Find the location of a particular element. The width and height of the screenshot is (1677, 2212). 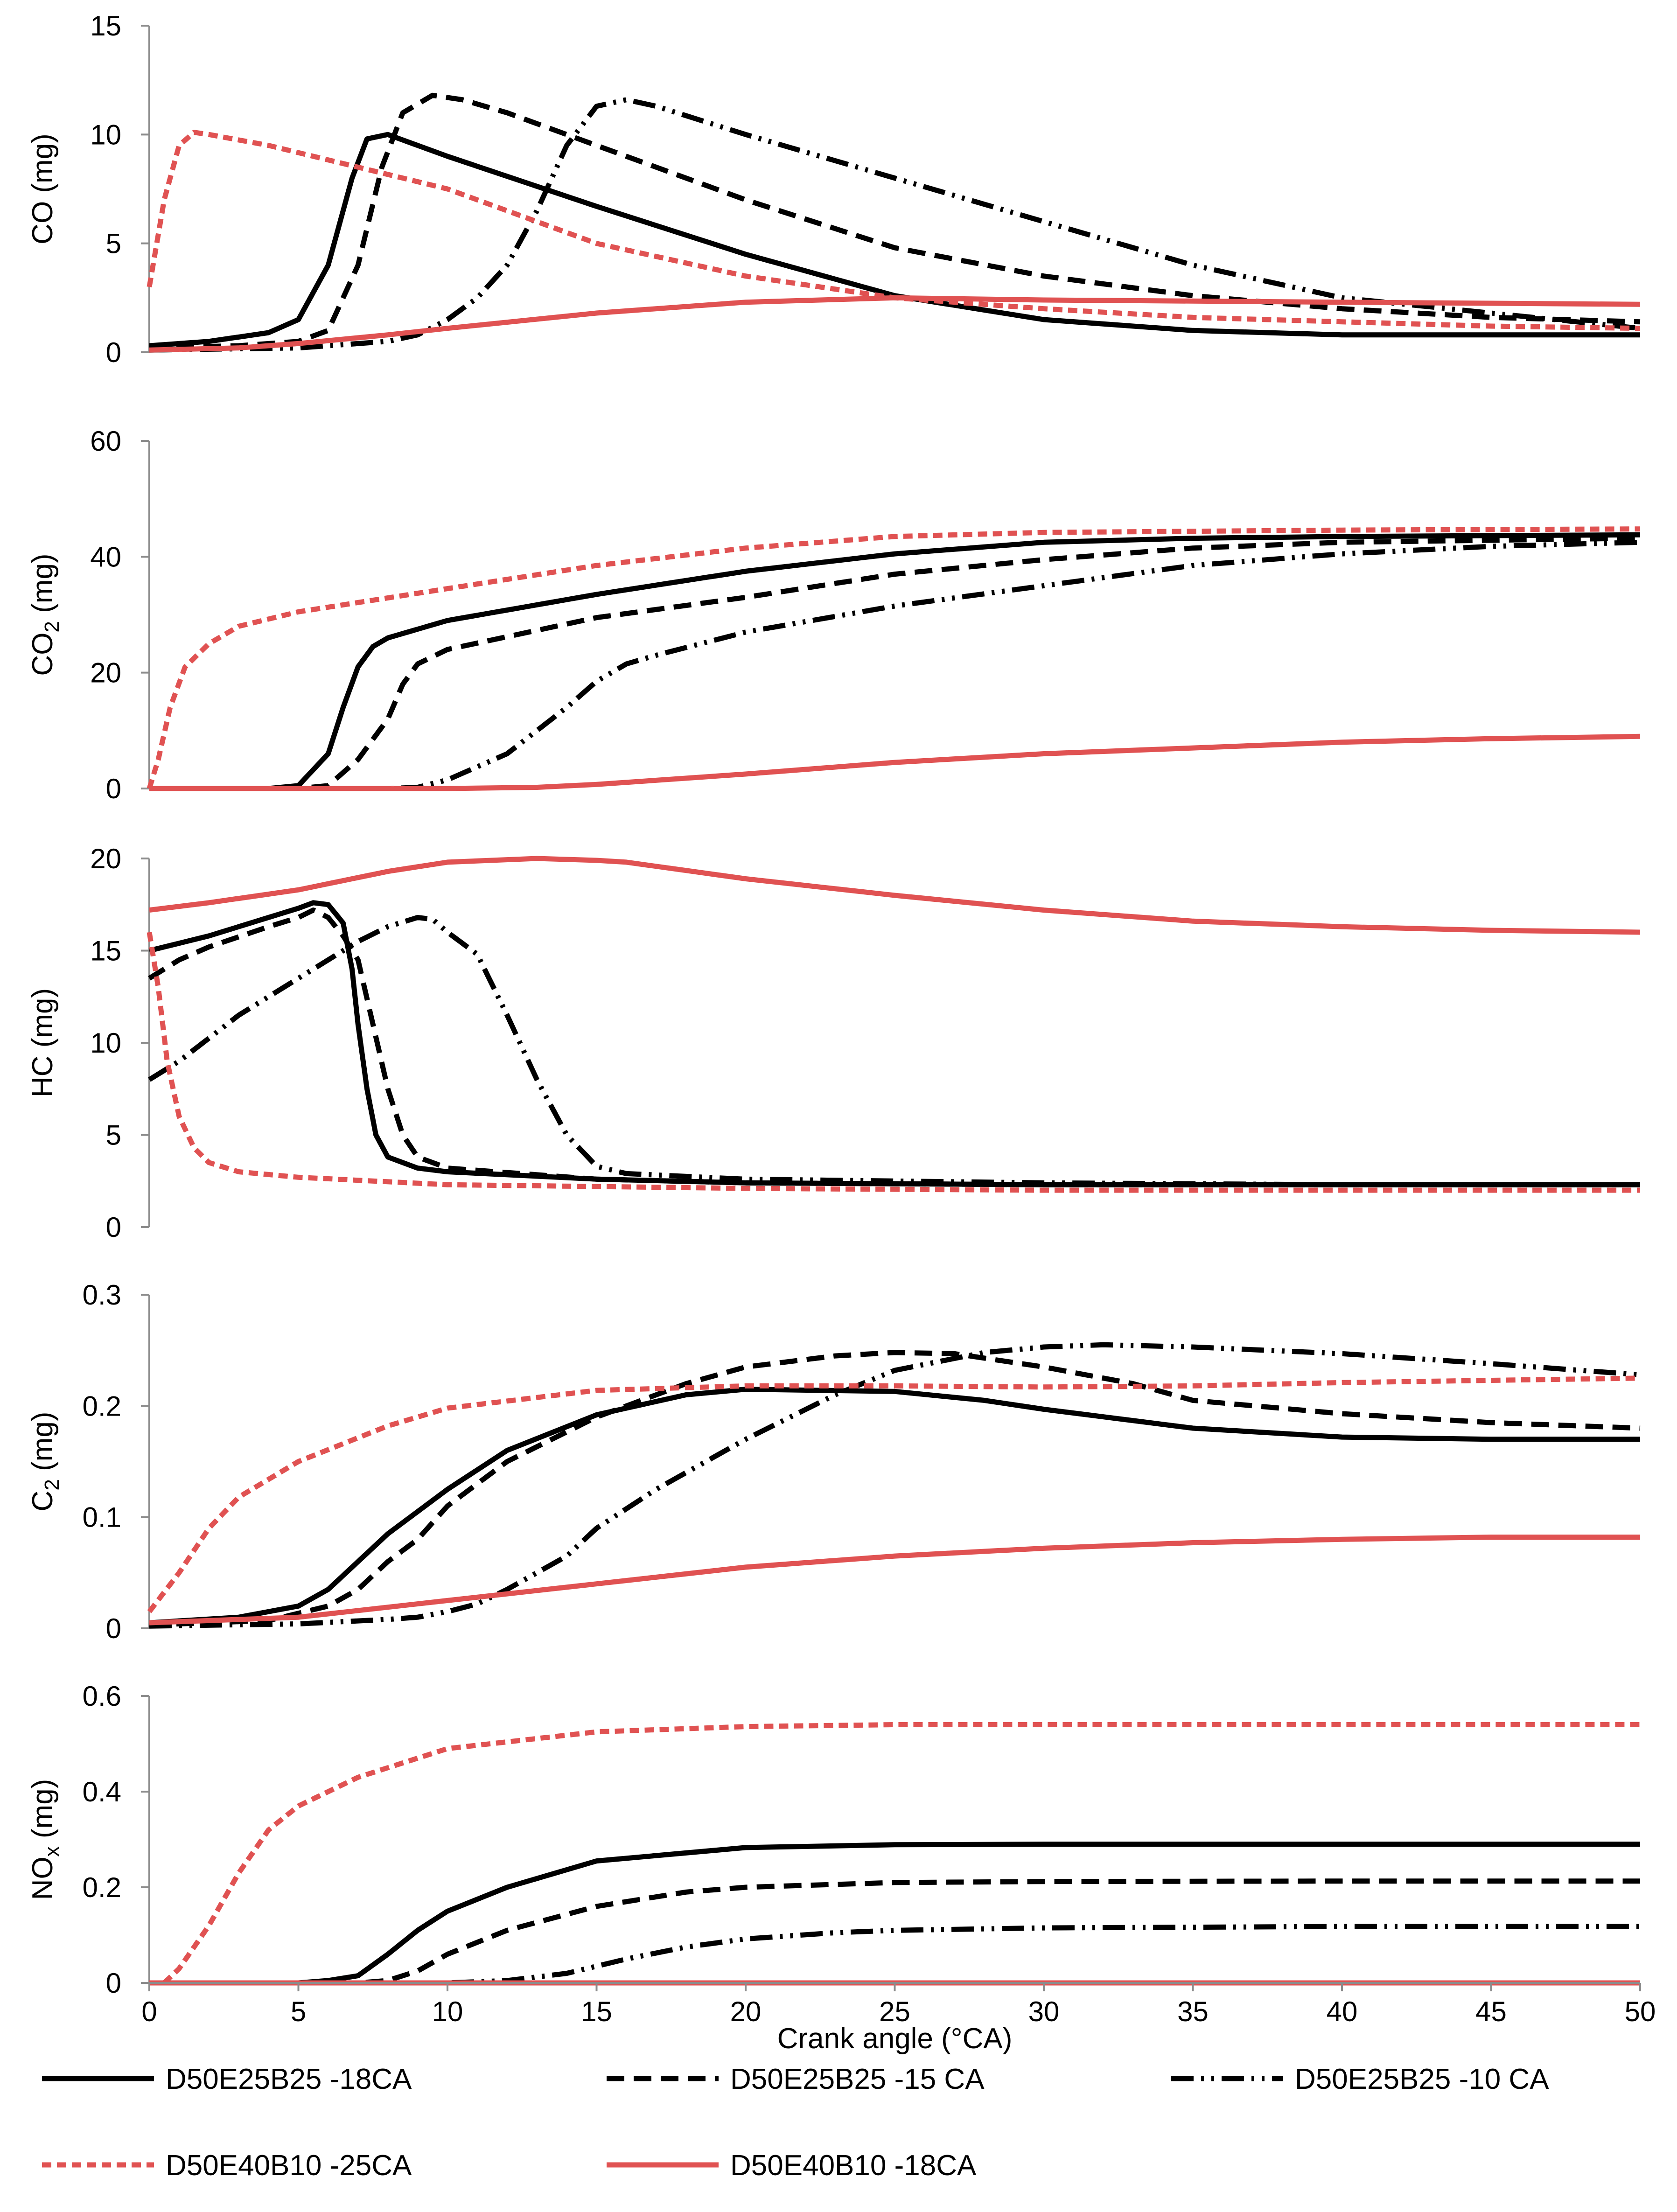

x-tick-label: 25 is located at coordinates (895, 2011).